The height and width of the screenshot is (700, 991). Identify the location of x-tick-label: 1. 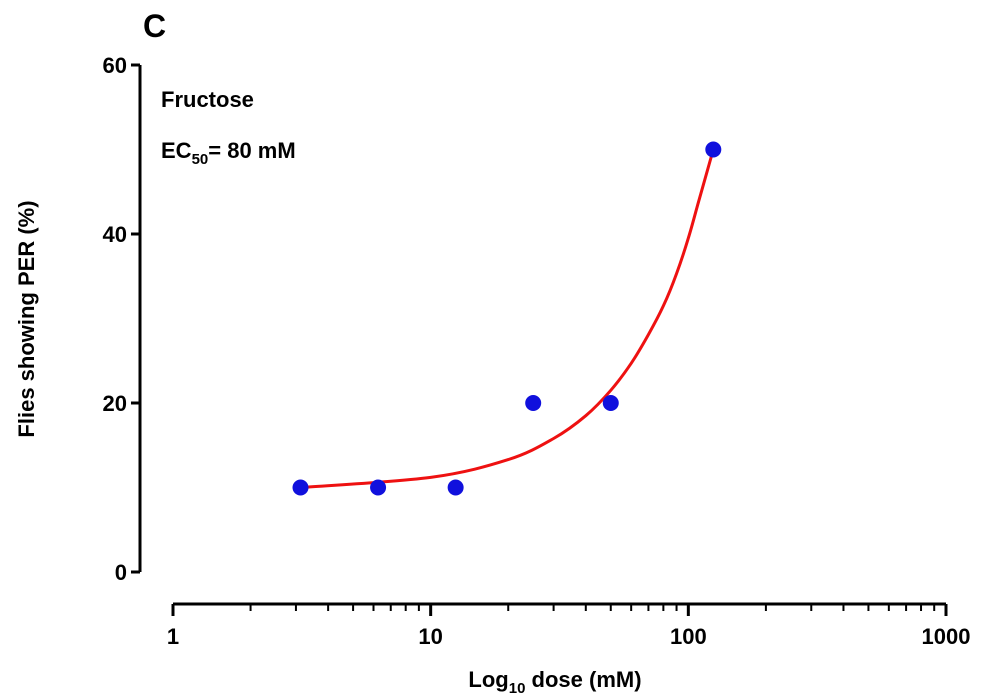
(173, 636).